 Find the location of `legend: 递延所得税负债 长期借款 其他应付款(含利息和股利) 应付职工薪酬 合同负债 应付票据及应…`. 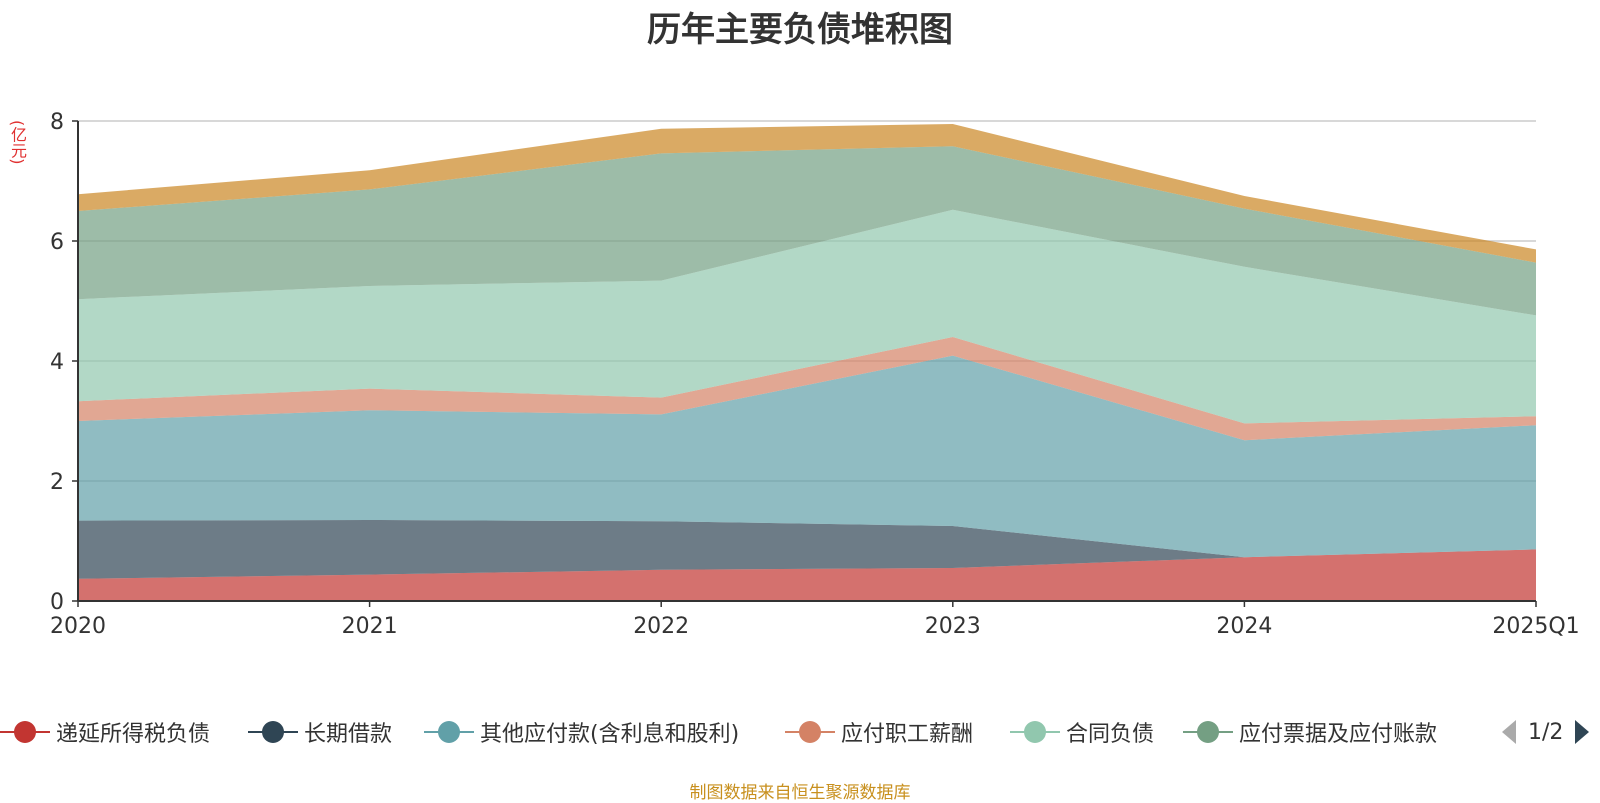

legend: 递延所得税负债 长期借款 其他应付款(含利息和股利) 应付职工薪酬 合同负债 应付票据及应… is located at coordinates (800, 732).